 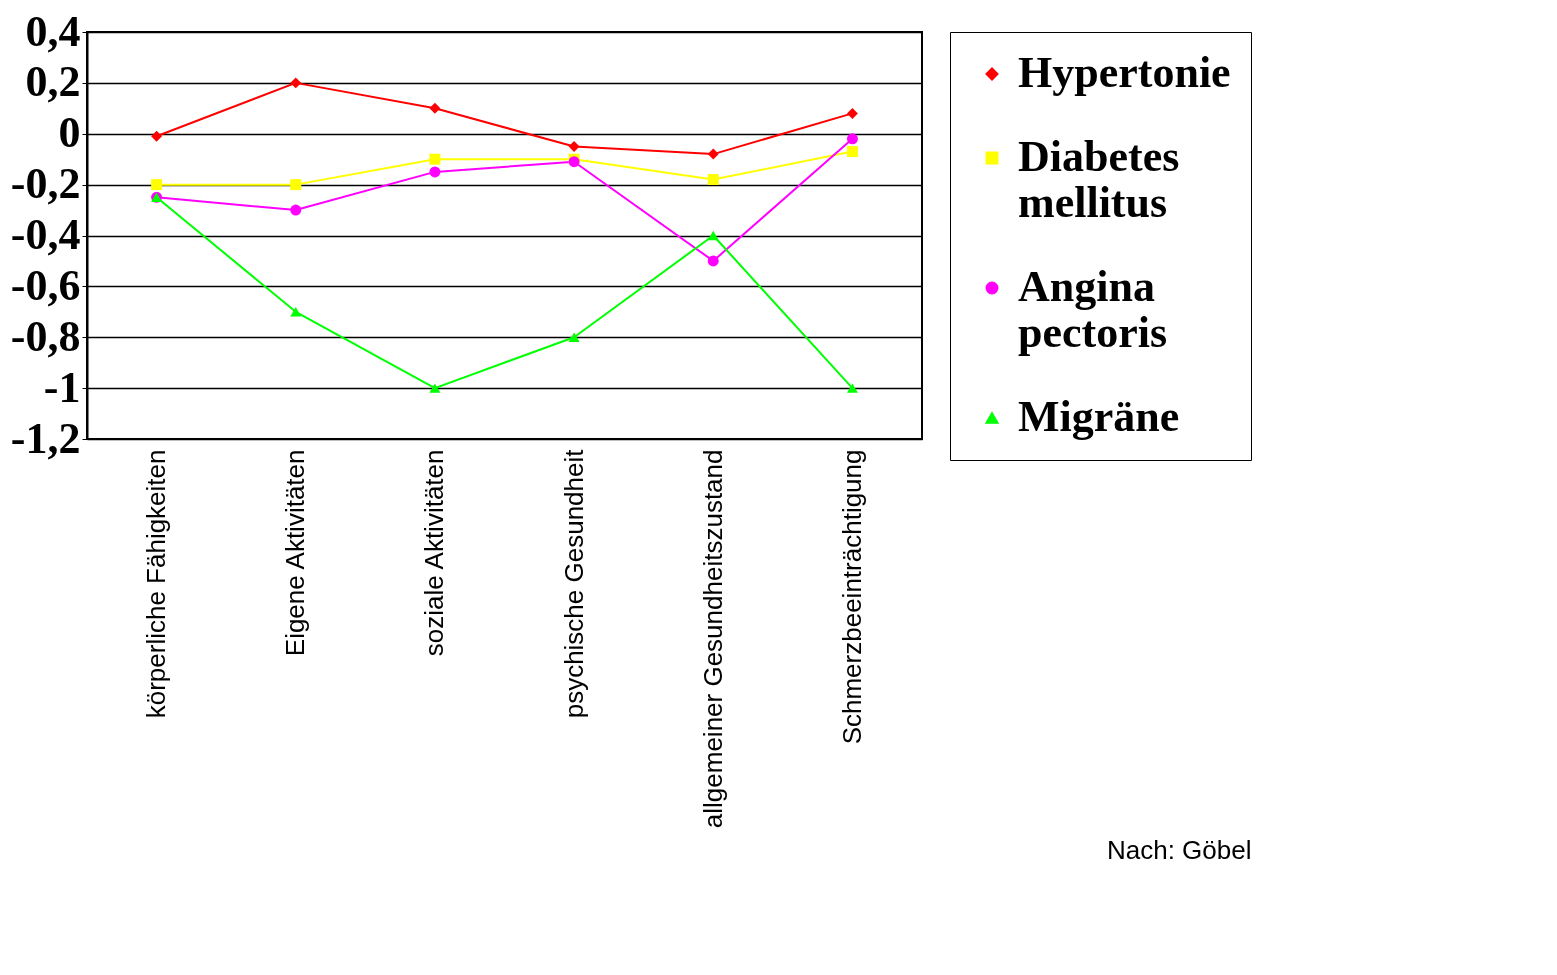 What do you see at coordinates (295, 553) in the screenshot?
I see `x-tick-label: Eigene Aktivitäten` at bounding box center [295, 553].